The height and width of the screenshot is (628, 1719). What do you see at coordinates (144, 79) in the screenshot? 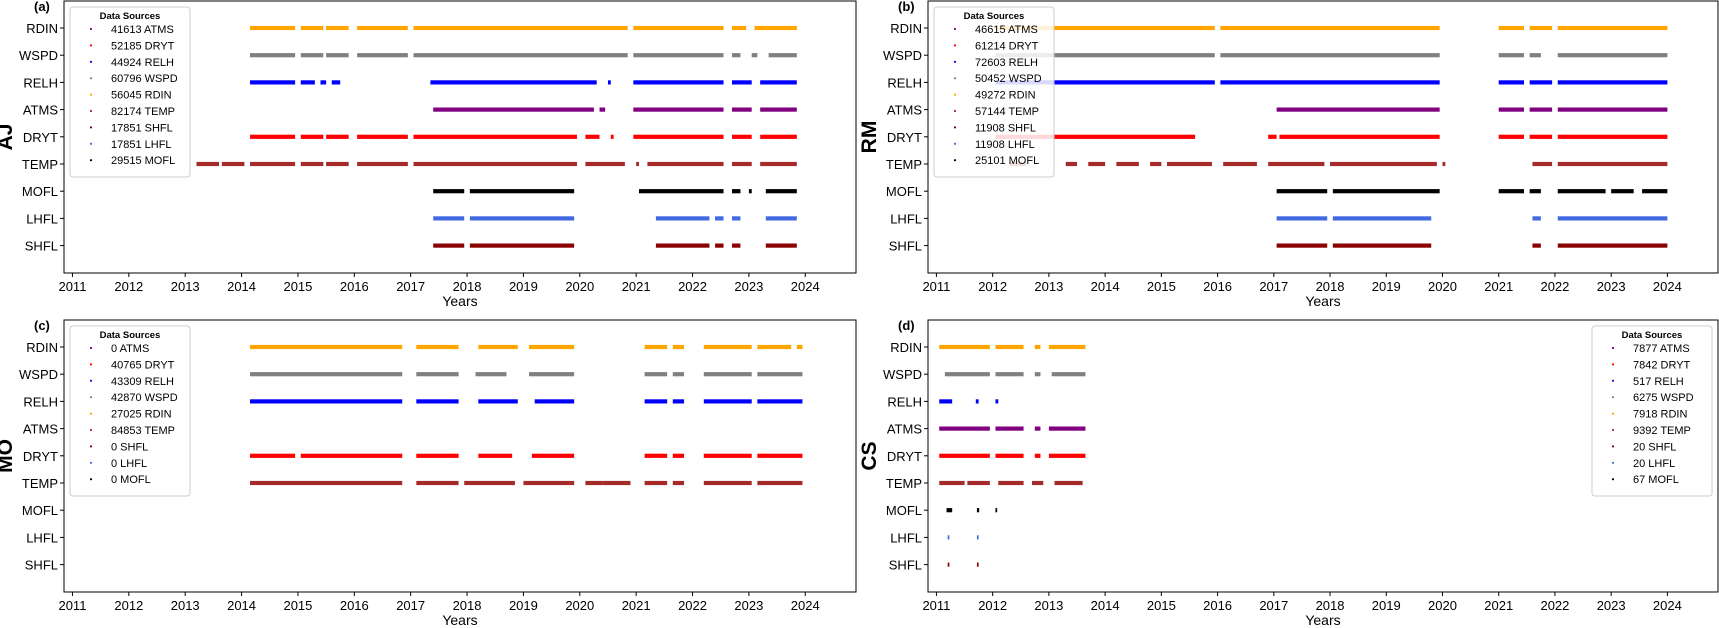
I see `legend-item-label: 60796 WSPD` at bounding box center [144, 79].